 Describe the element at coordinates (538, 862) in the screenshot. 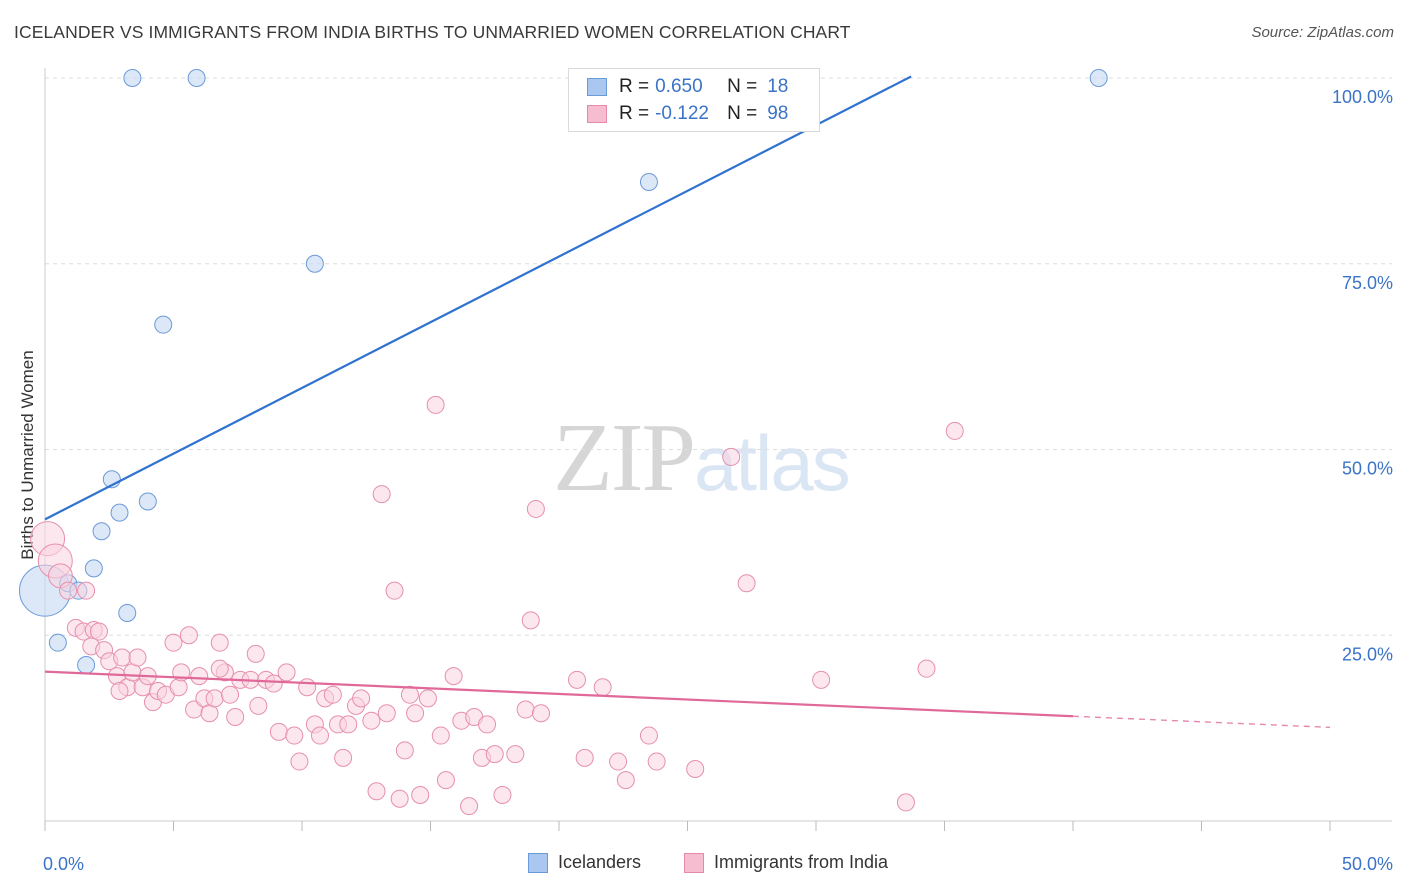

I see `bottom-legend-swatch-icelanders` at that location.